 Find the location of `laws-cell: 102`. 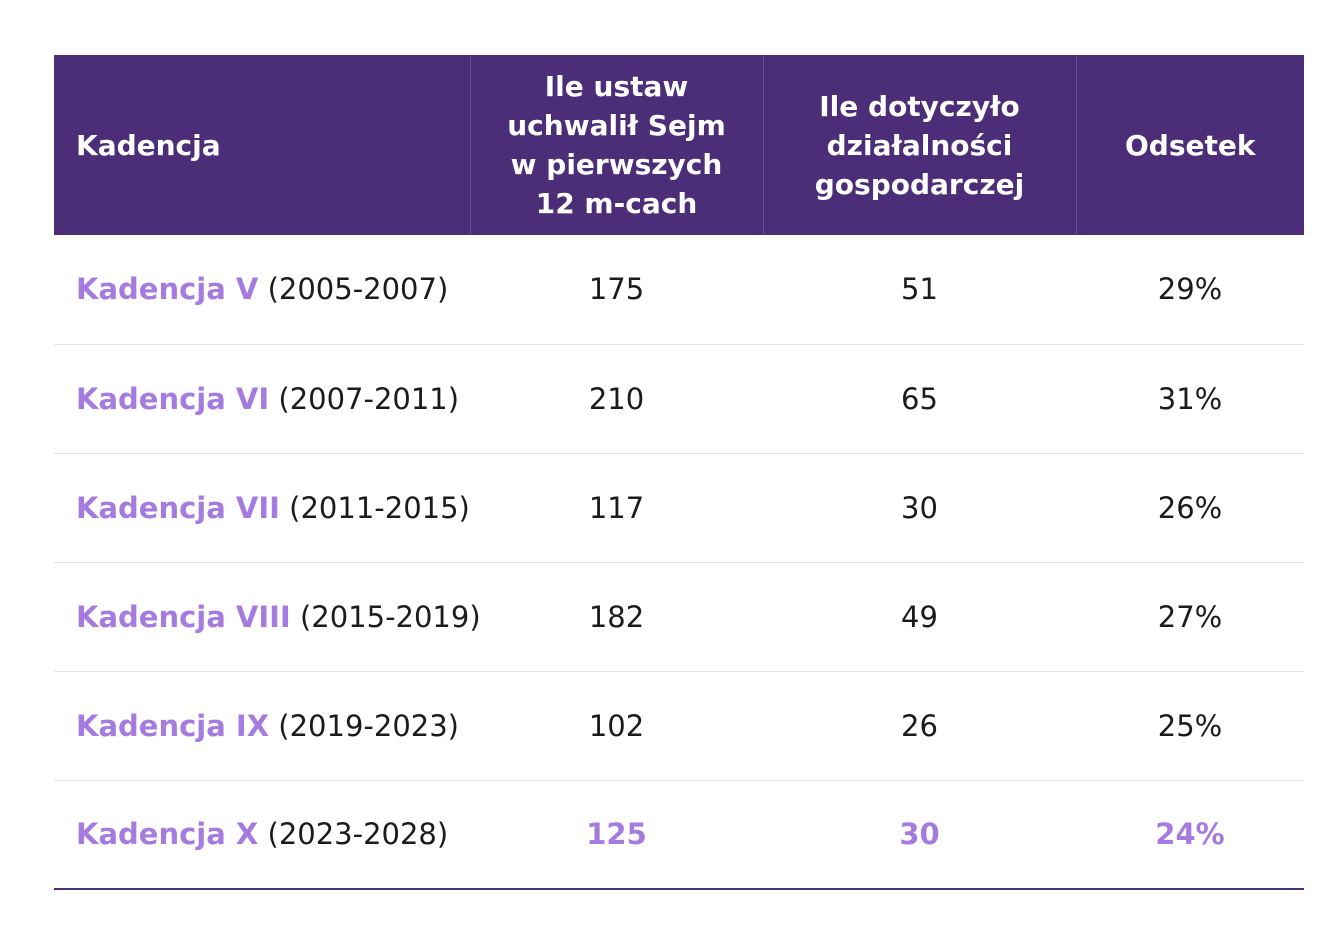

laws-cell: 102 is located at coordinates (616, 725).